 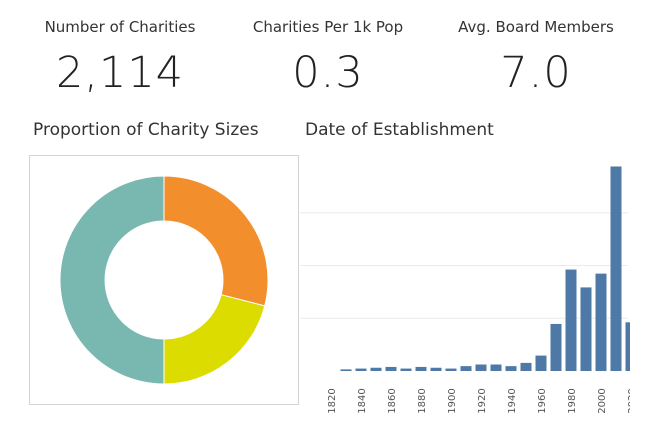 I want to click on donut-chart-title: Proportion of Charity Sizes, so click(x=146, y=130).